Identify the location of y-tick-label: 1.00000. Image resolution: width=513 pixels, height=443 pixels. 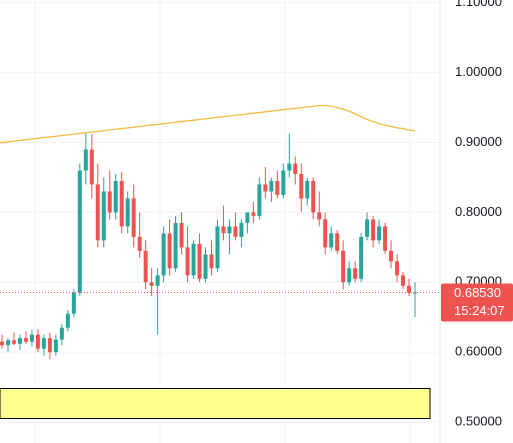
(478, 71).